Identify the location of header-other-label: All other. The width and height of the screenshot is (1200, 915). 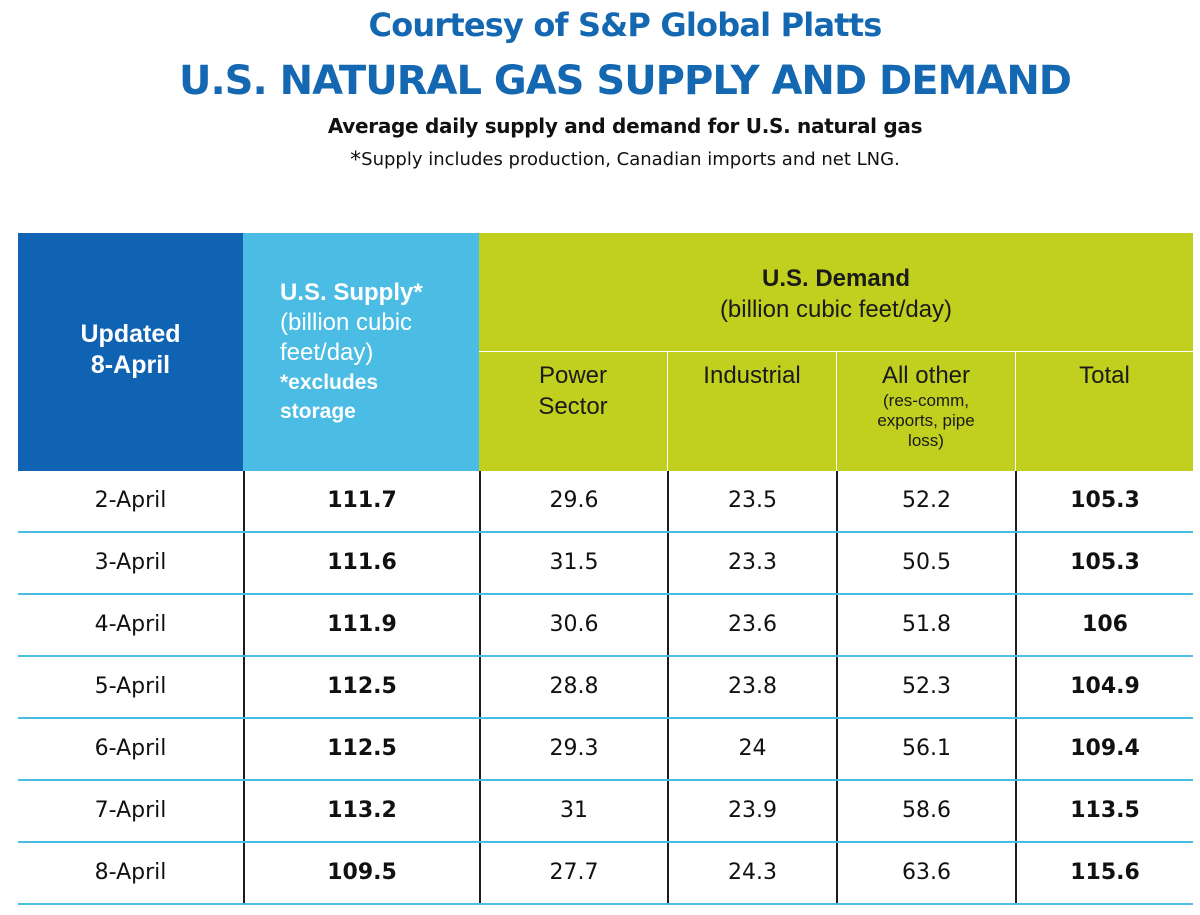
(926, 375).